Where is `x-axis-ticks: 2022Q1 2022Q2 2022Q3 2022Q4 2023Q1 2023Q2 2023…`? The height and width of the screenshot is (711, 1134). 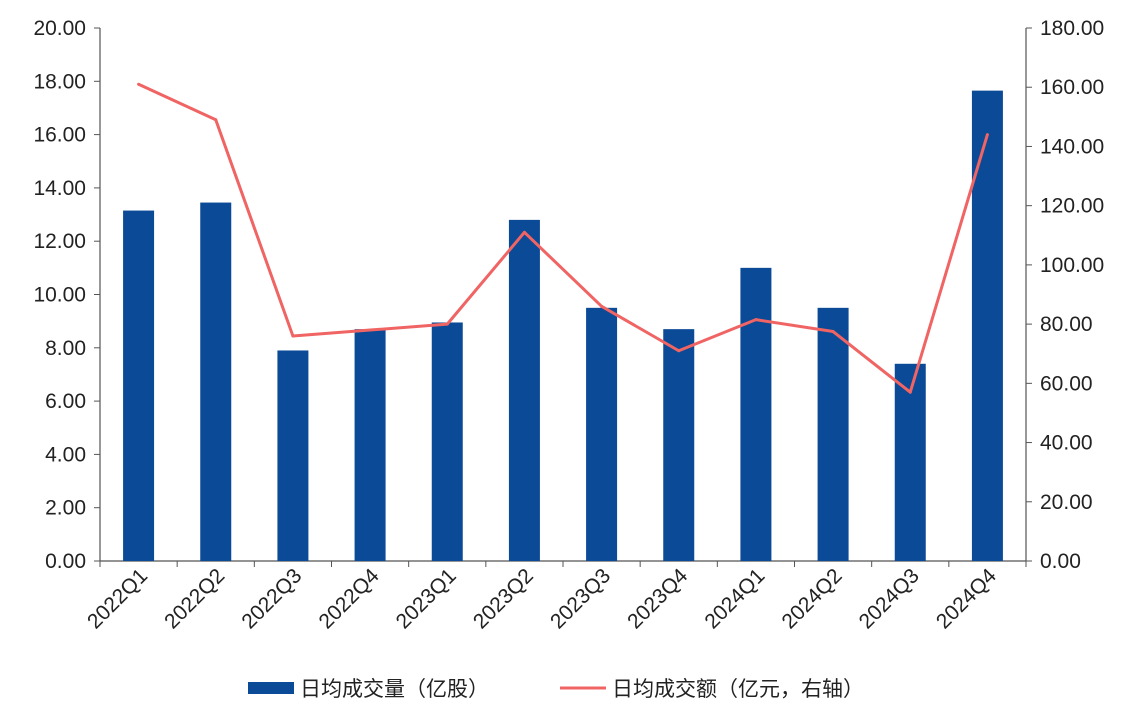 x-axis-ticks: 2022Q1 2022Q2 2022Q3 2022Q4 2023Q1 2023Q2 2023… is located at coordinates (555, 597).